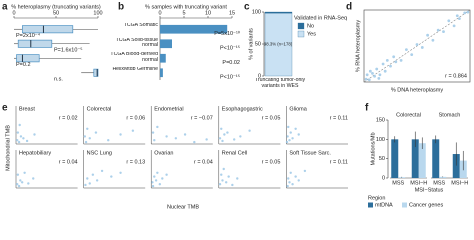 Image resolution: width=474 pixels, height=240 pixels. What do you see at coordinates (311, 34) in the screenshot?
I see `legend-label: Yes` at bounding box center [311, 34].